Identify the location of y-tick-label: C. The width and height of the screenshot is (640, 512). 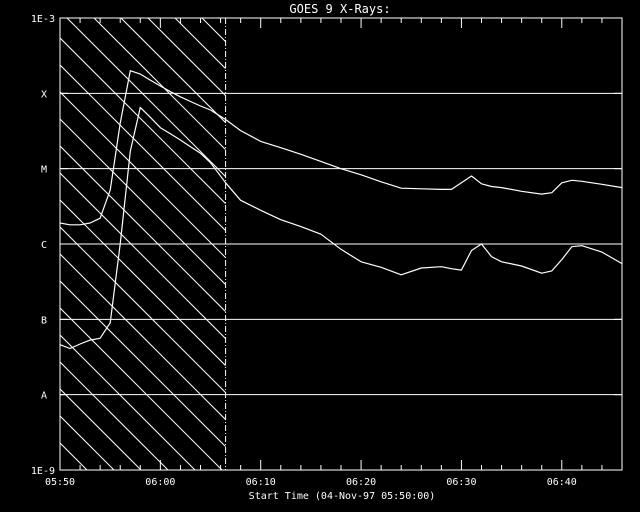
(44, 245).